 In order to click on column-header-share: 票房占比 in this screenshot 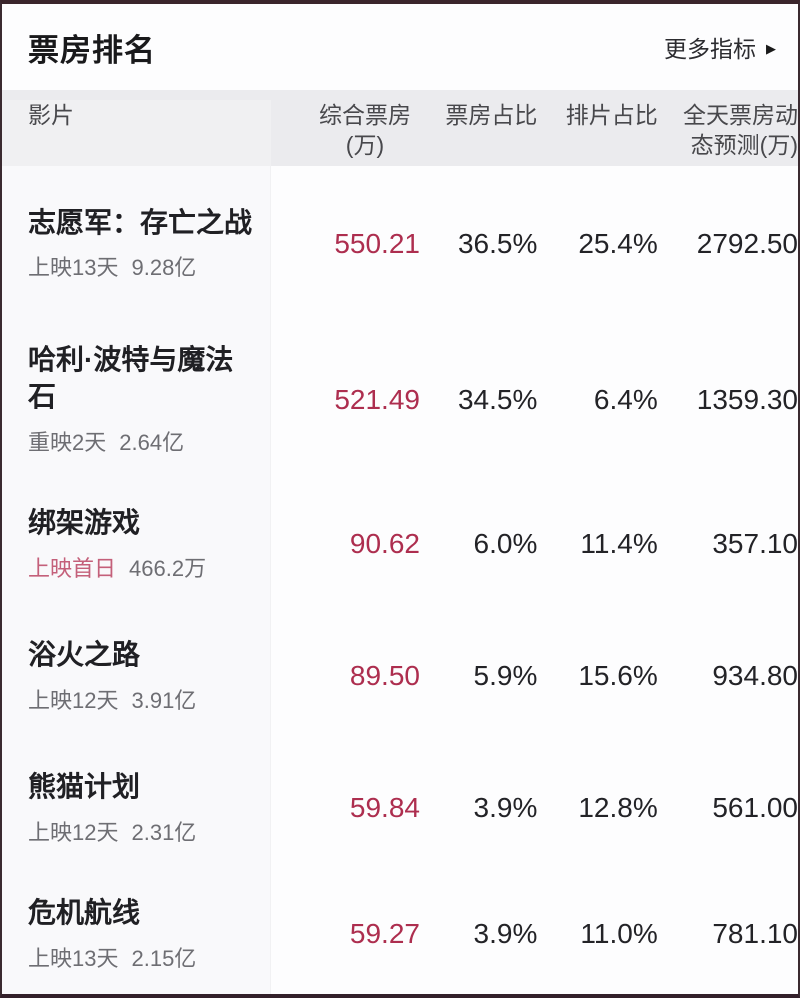, I will do `click(491, 115)`.